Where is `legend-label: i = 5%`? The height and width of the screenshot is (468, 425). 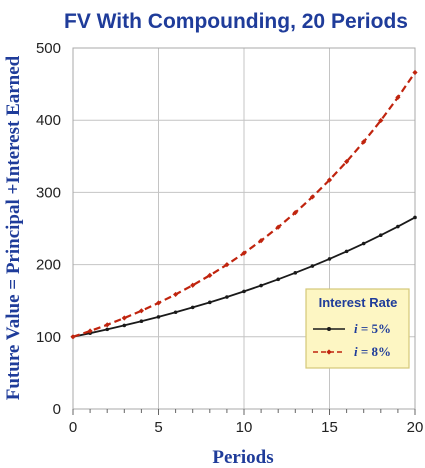 legend-label: i = 5% is located at coordinates (372, 328).